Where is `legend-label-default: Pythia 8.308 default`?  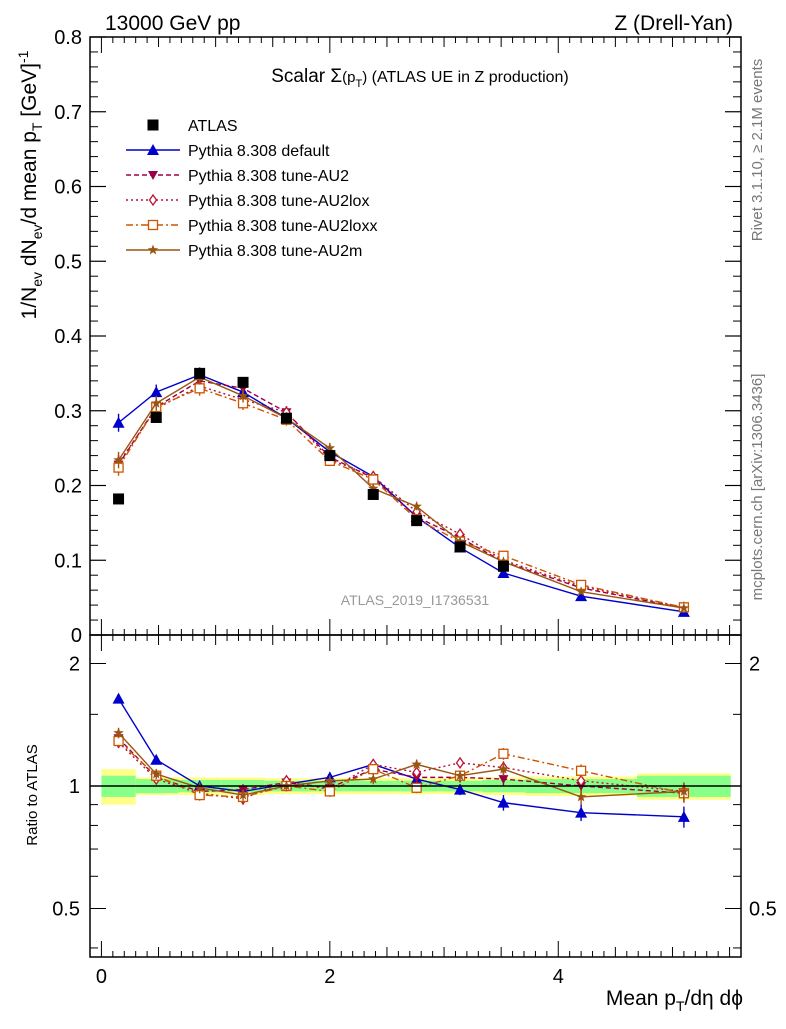 legend-label-default: Pythia 8.308 default is located at coordinates (259, 151).